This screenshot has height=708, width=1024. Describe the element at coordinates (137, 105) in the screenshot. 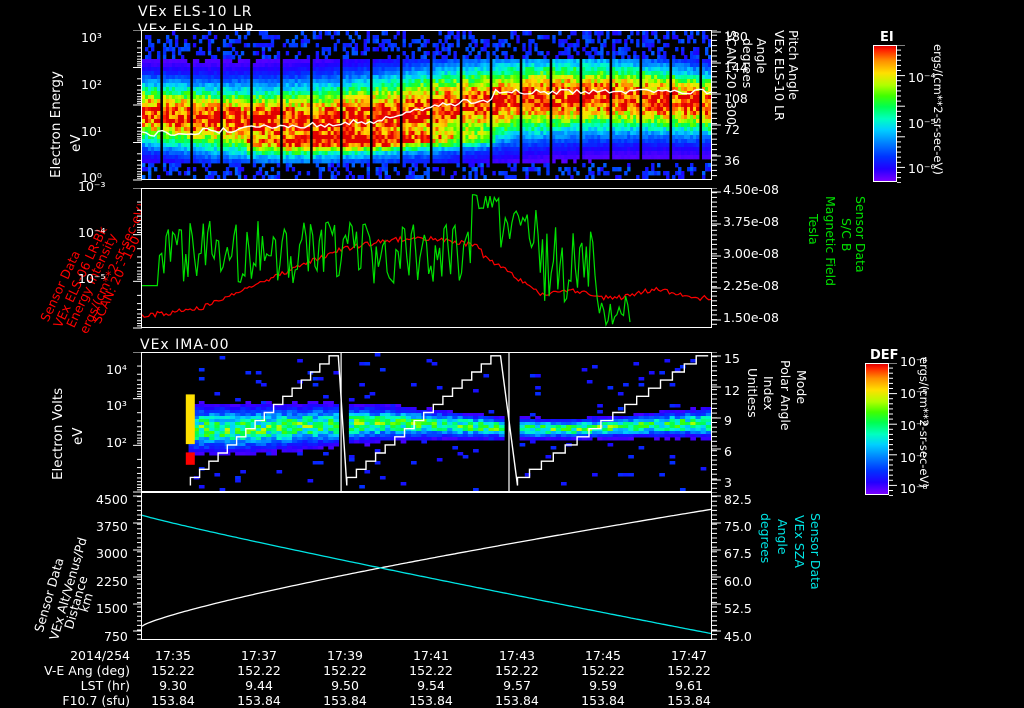

I see `panel1-left-ticks` at that location.